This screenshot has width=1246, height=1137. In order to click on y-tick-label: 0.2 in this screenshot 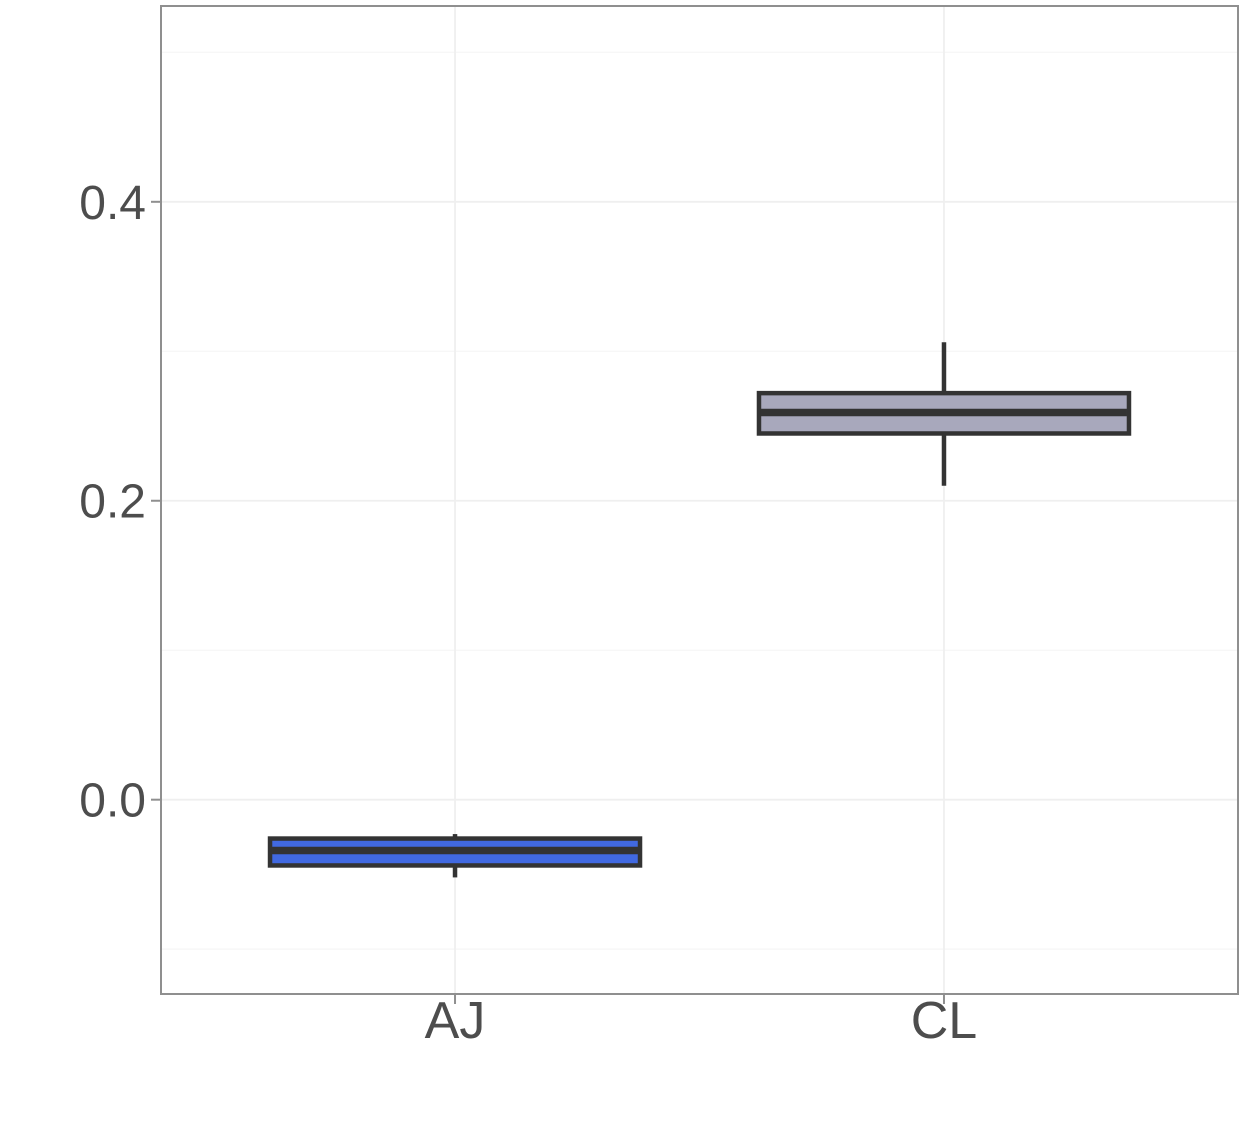, I will do `click(112, 502)`.